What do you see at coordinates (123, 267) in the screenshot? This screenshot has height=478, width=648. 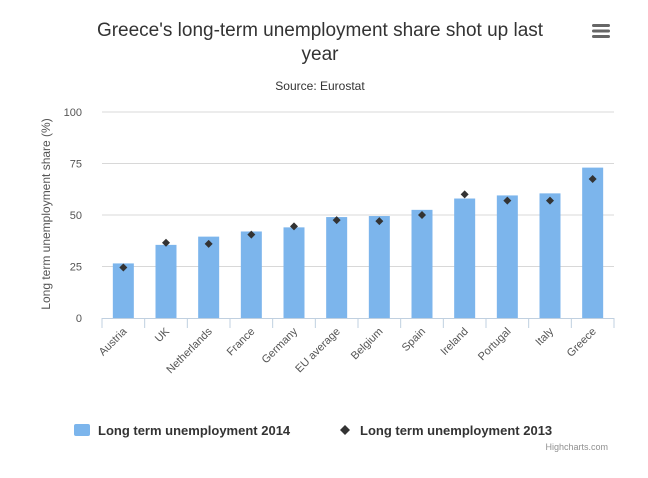 I see `marker-austria` at bounding box center [123, 267].